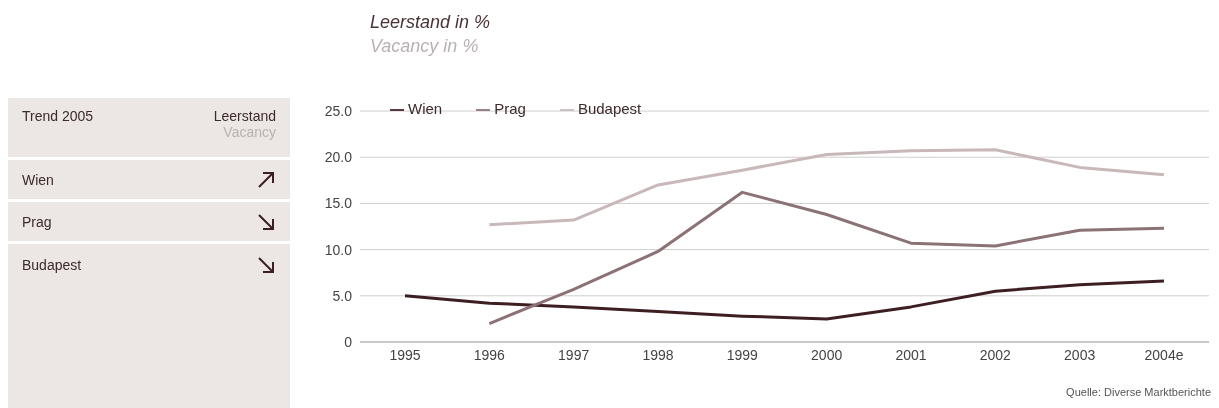  Describe the element at coordinates (1138, 392) in the screenshot. I see `source-note: Quelle: Diverse Marktberichte` at that location.